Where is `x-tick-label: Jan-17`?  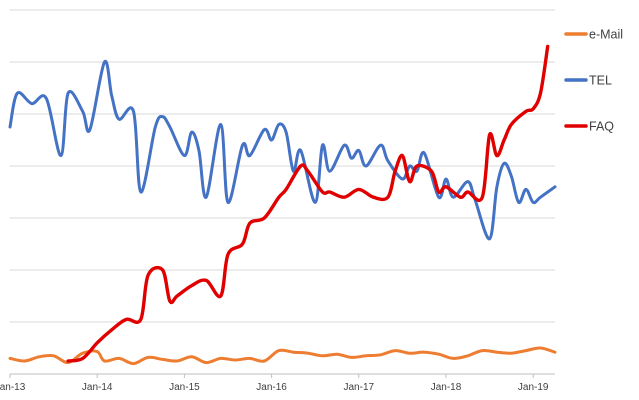 x-tick-label: Jan-17 is located at coordinates (359, 387).